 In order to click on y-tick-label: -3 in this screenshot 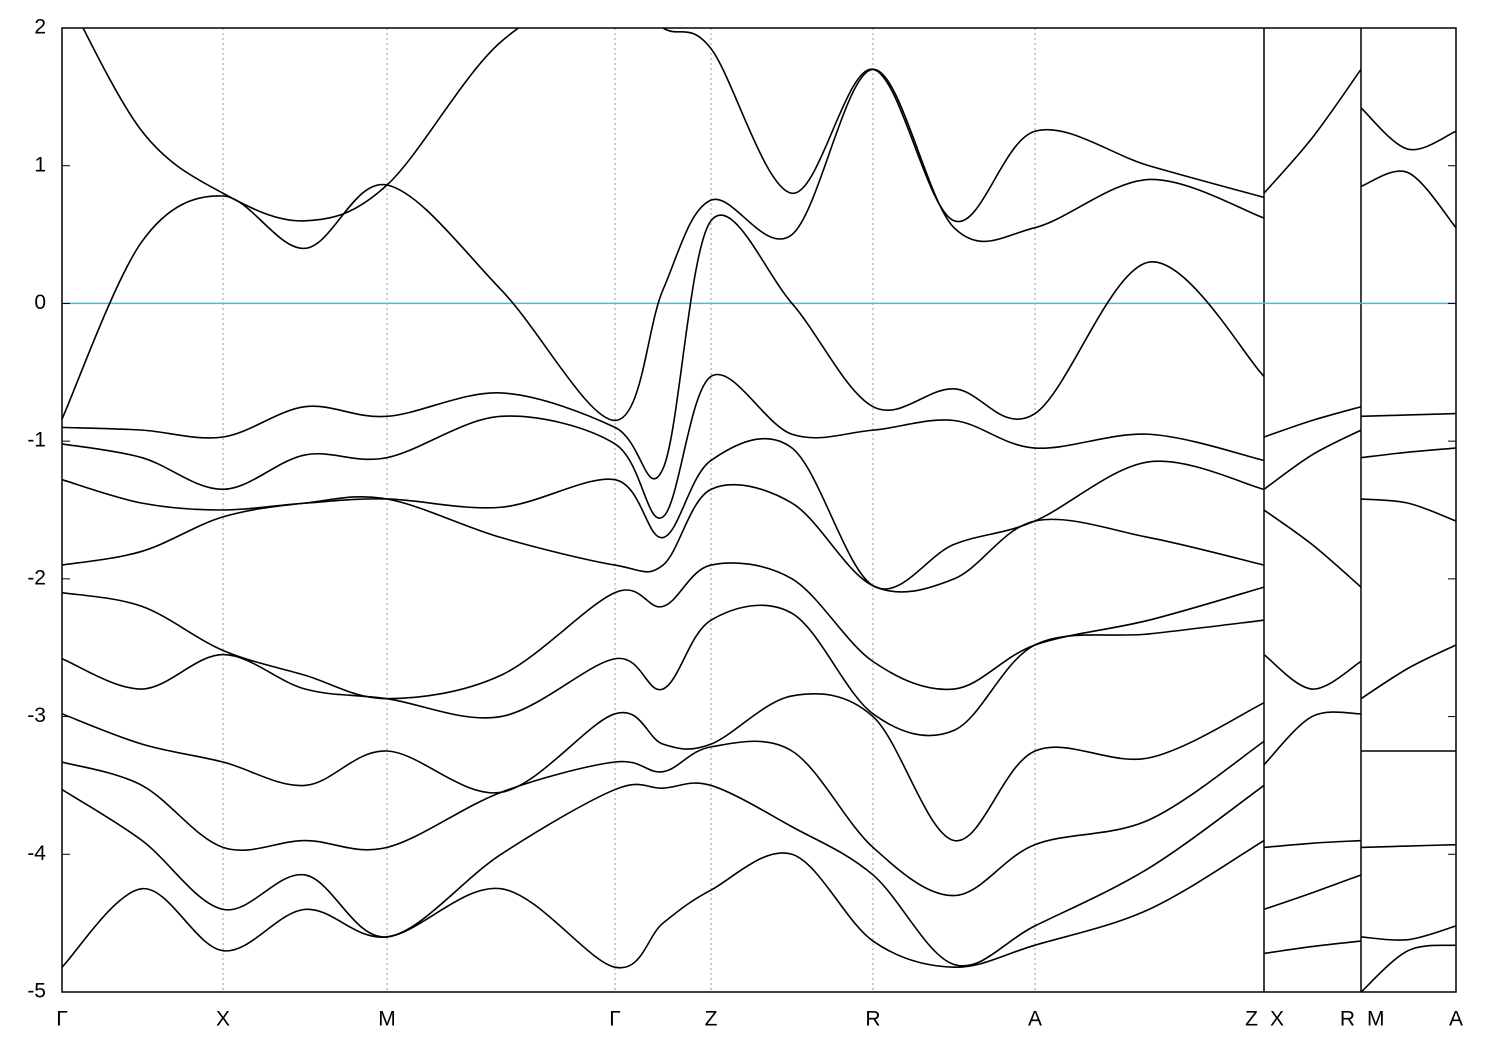, I will do `click(36, 715)`.